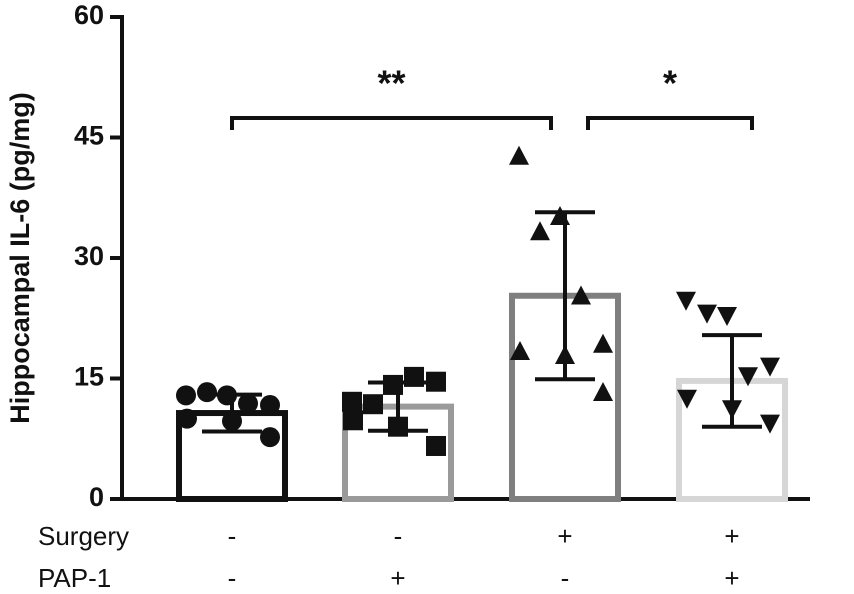 This screenshot has width=854, height=594. I want to click on factor-label: Surgery, so click(83, 536).